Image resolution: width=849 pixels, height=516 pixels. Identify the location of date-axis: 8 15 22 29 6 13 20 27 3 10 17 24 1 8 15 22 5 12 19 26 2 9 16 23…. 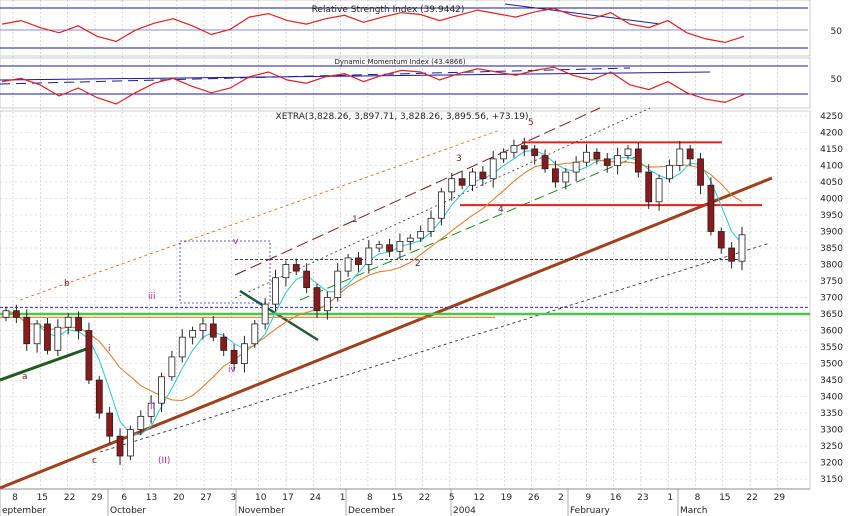
(405, 502).